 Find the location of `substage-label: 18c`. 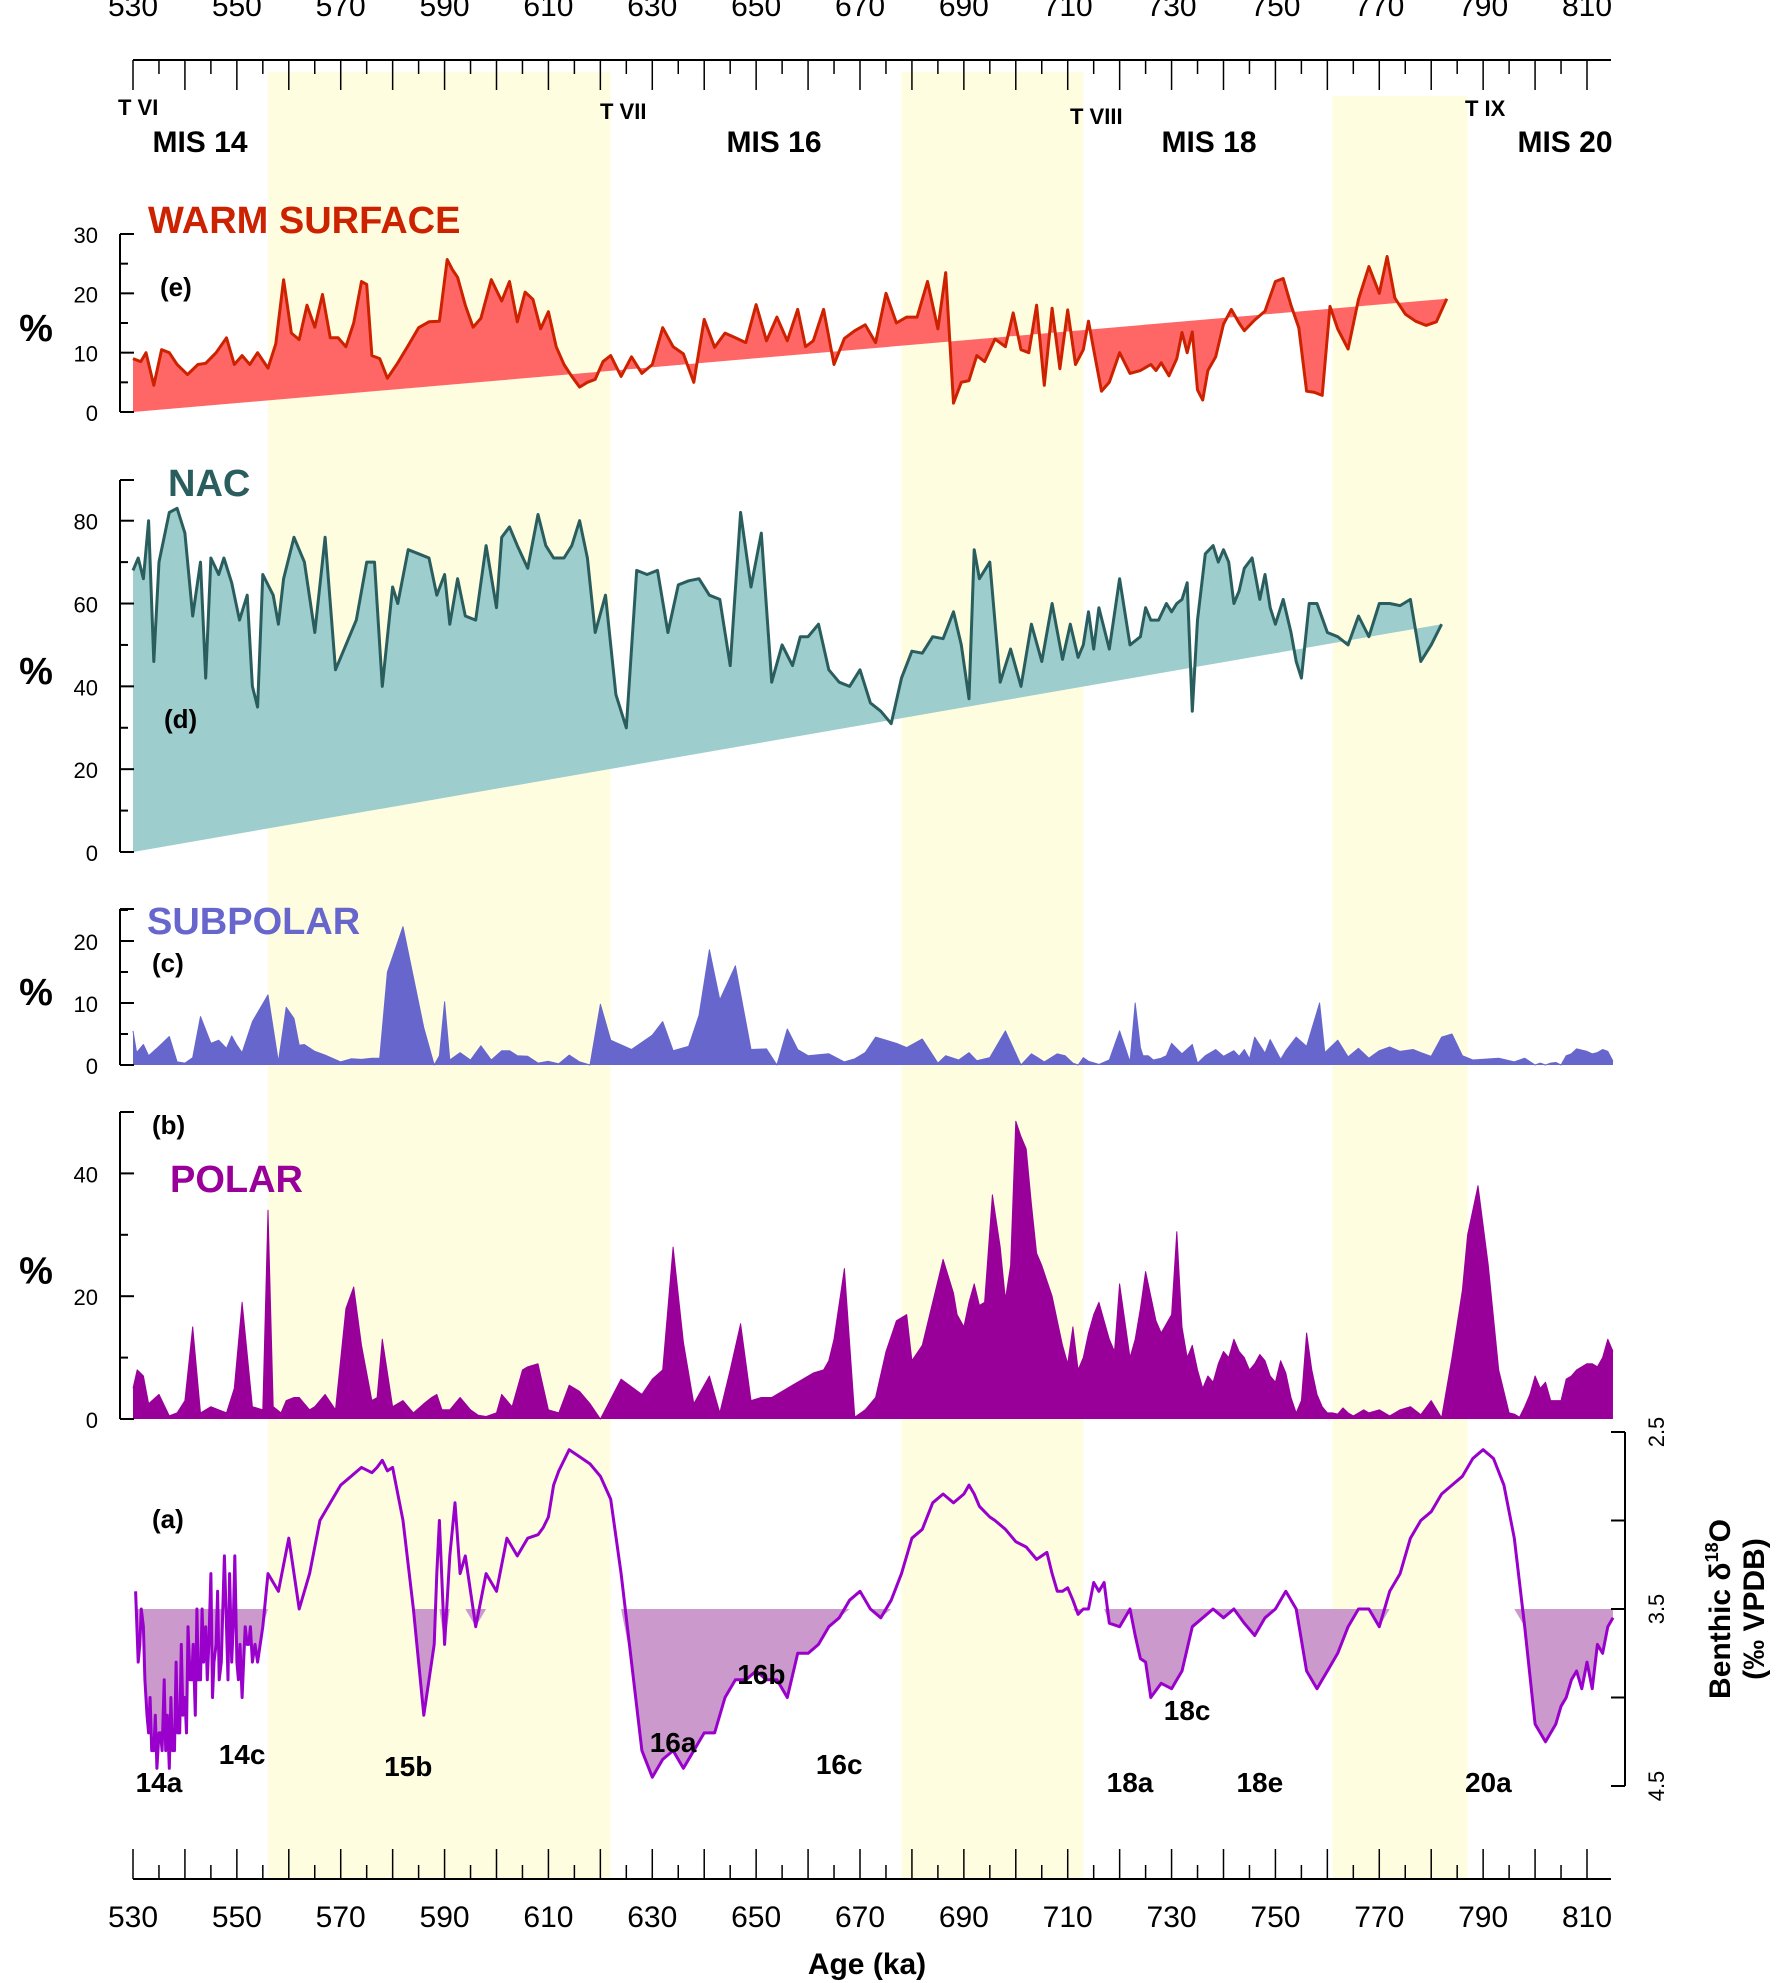

substage-label: 18c is located at coordinates (1187, 1710).